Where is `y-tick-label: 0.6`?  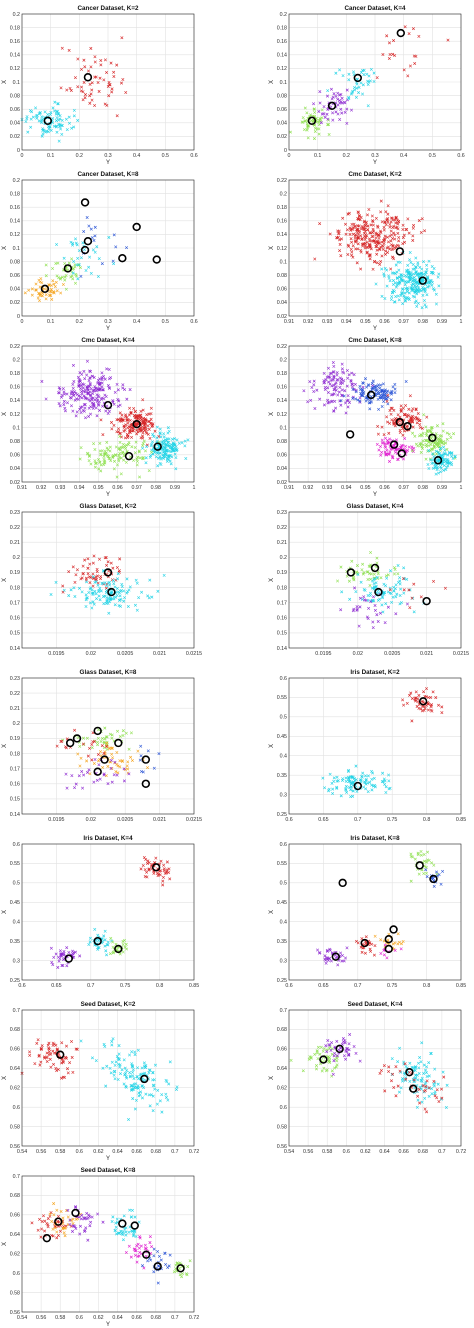 y-tick-label: 0.6 is located at coordinates (283, 845).